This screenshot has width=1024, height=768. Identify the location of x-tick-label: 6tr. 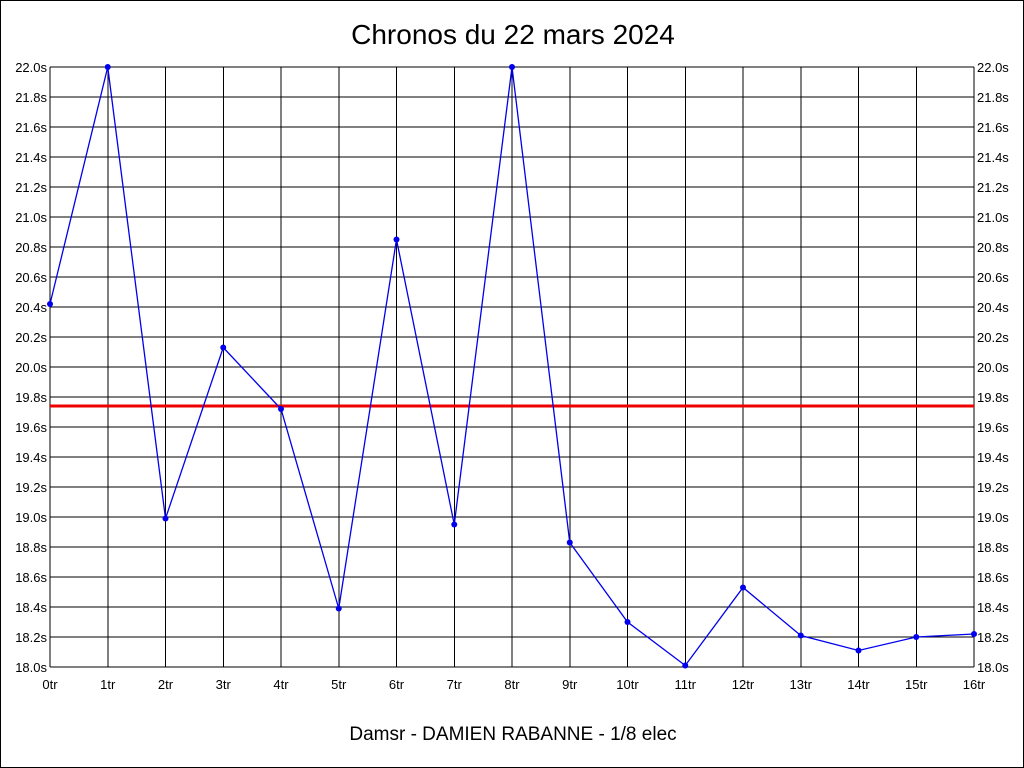
(397, 684).